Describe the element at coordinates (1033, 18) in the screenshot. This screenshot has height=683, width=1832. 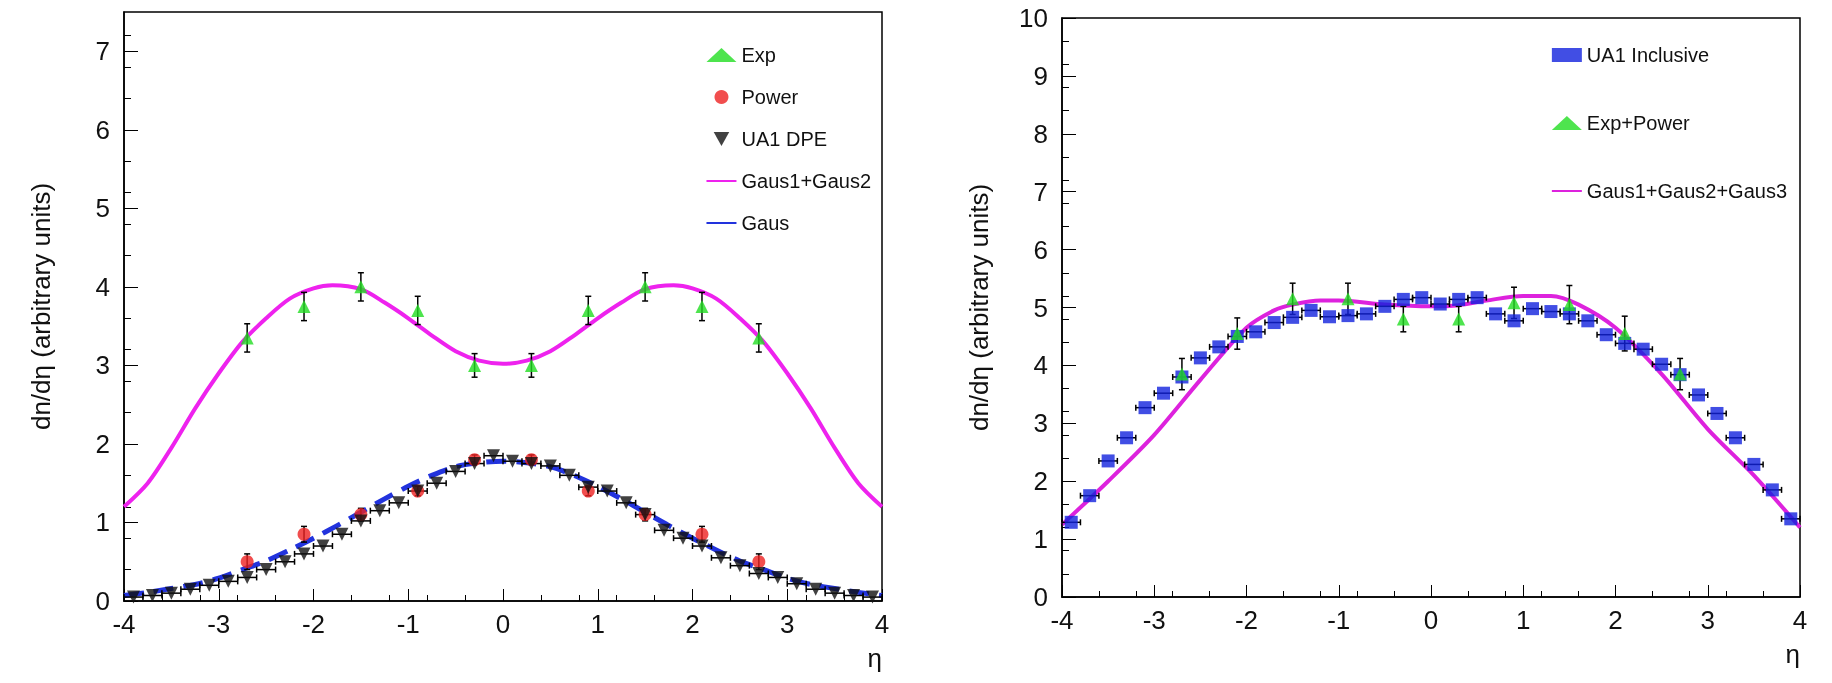
I see `y-tick-label: 10` at that location.